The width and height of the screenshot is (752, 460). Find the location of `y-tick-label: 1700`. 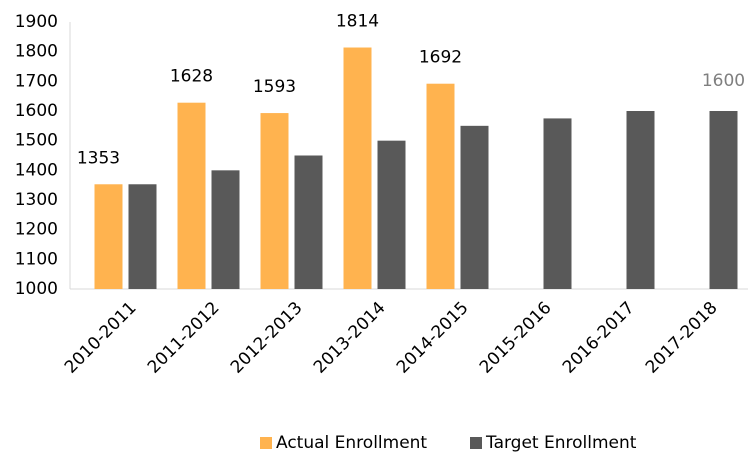

y-tick-label: 1700 is located at coordinates (36, 81).